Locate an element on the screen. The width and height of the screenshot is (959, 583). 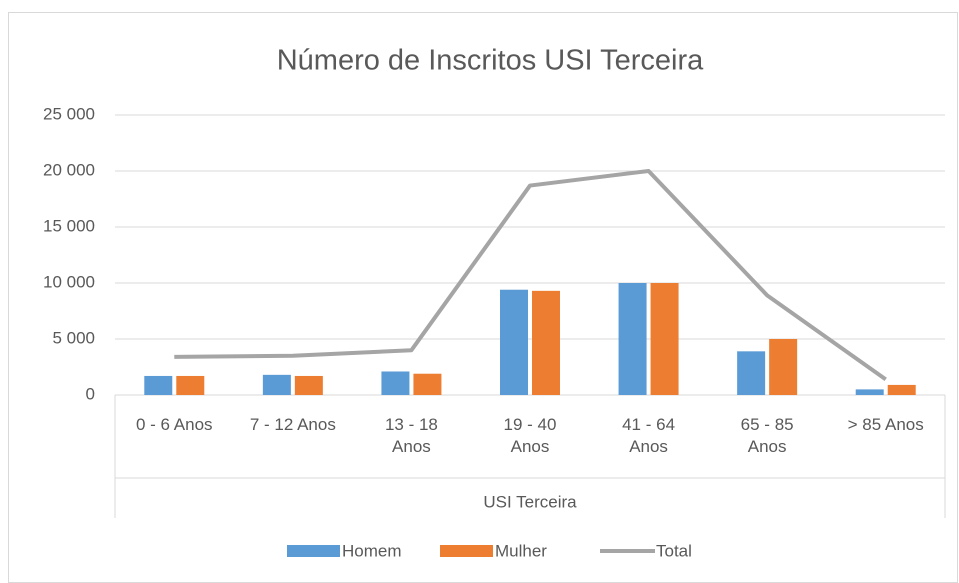
y-tick-label: 5 000 is located at coordinates (73, 337).